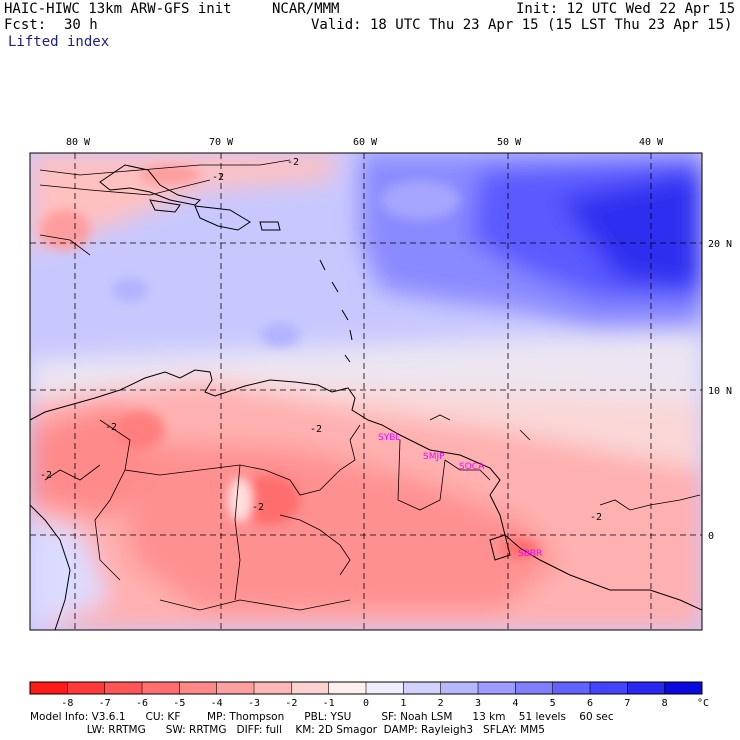 This screenshot has width=740, height=740. Describe the element at coordinates (434, 457) in the screenshot. I see `station-smjp: SMJP` at that location.